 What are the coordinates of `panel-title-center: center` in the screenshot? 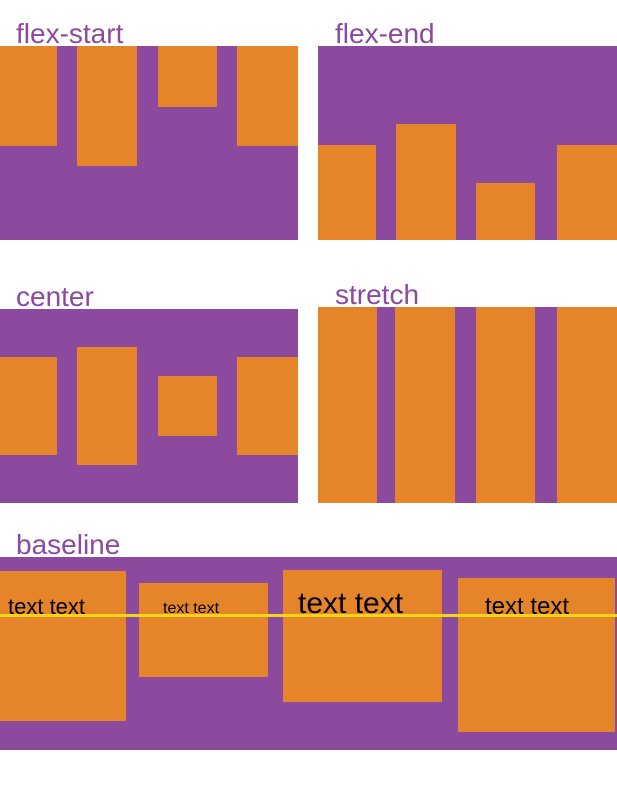 It's located at (55, 296).